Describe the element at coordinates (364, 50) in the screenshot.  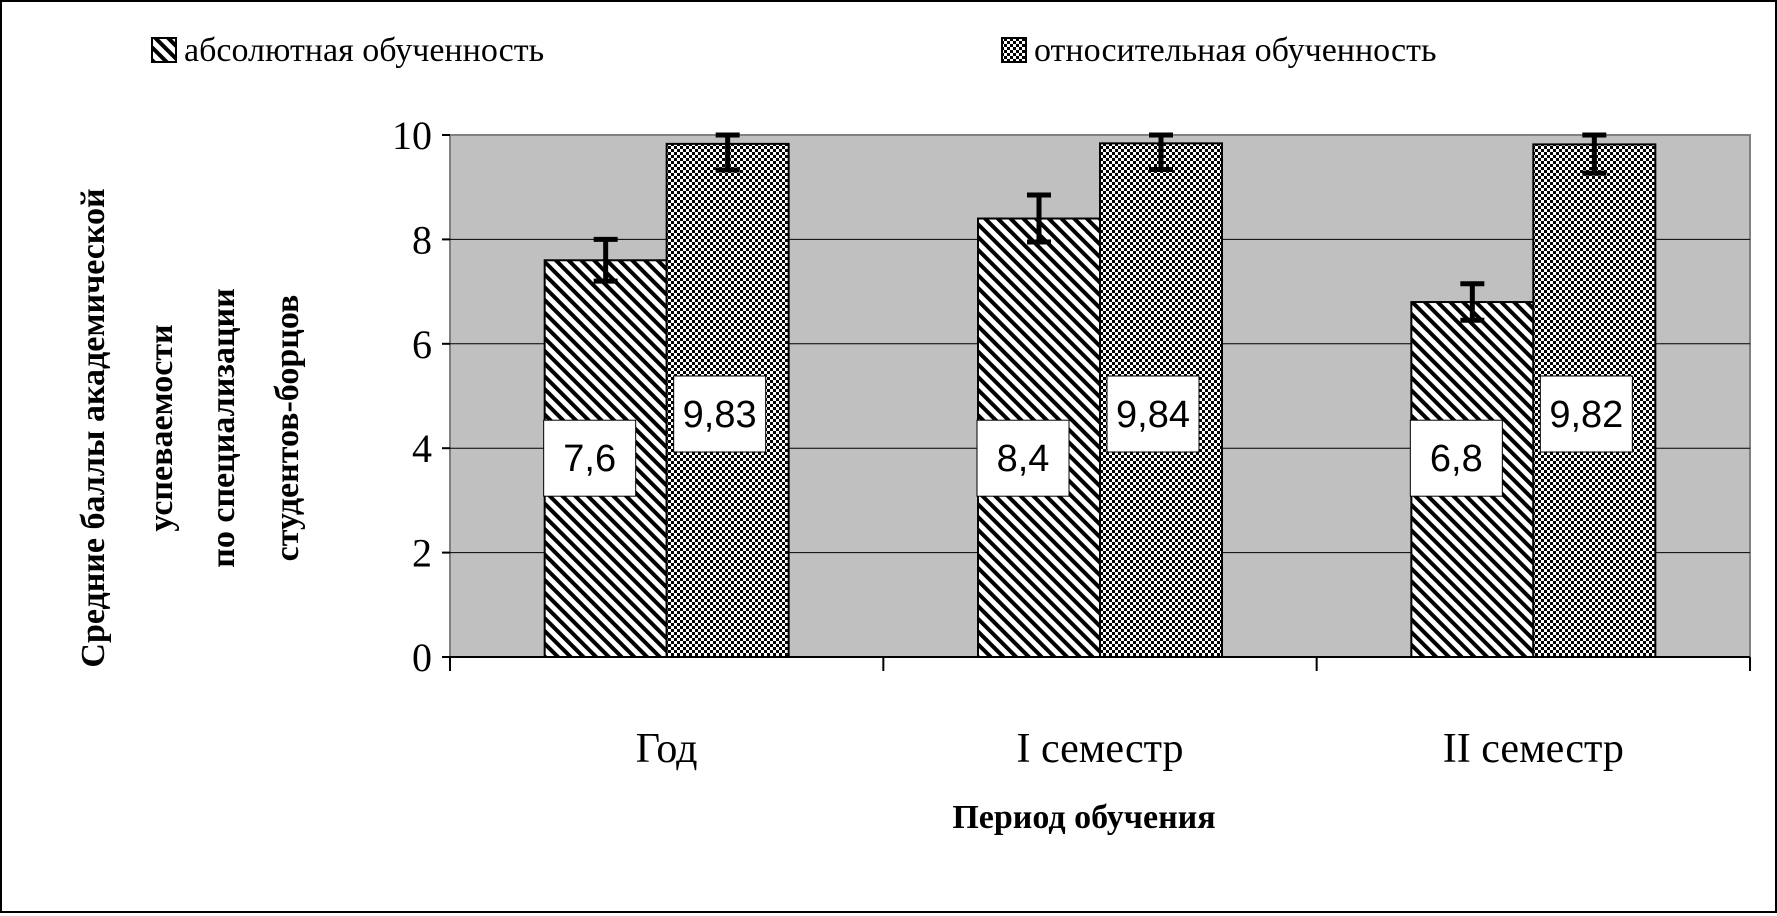
I see `legend-label-absolute: абсолютная обученность` at that location.